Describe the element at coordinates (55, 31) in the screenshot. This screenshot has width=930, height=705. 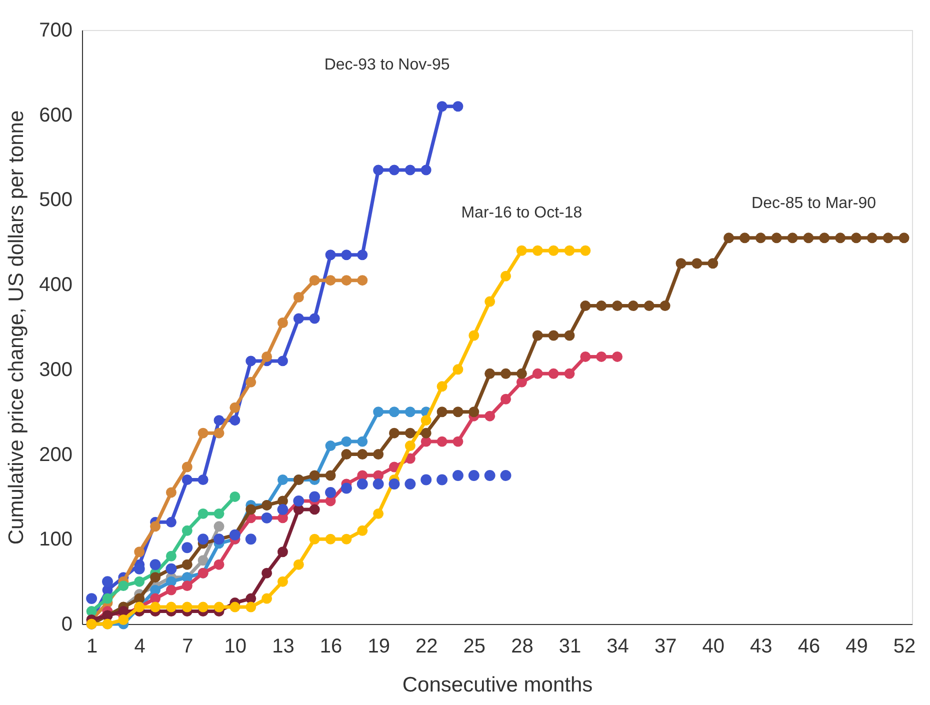
I see `y-tick-label: 700` at that location.